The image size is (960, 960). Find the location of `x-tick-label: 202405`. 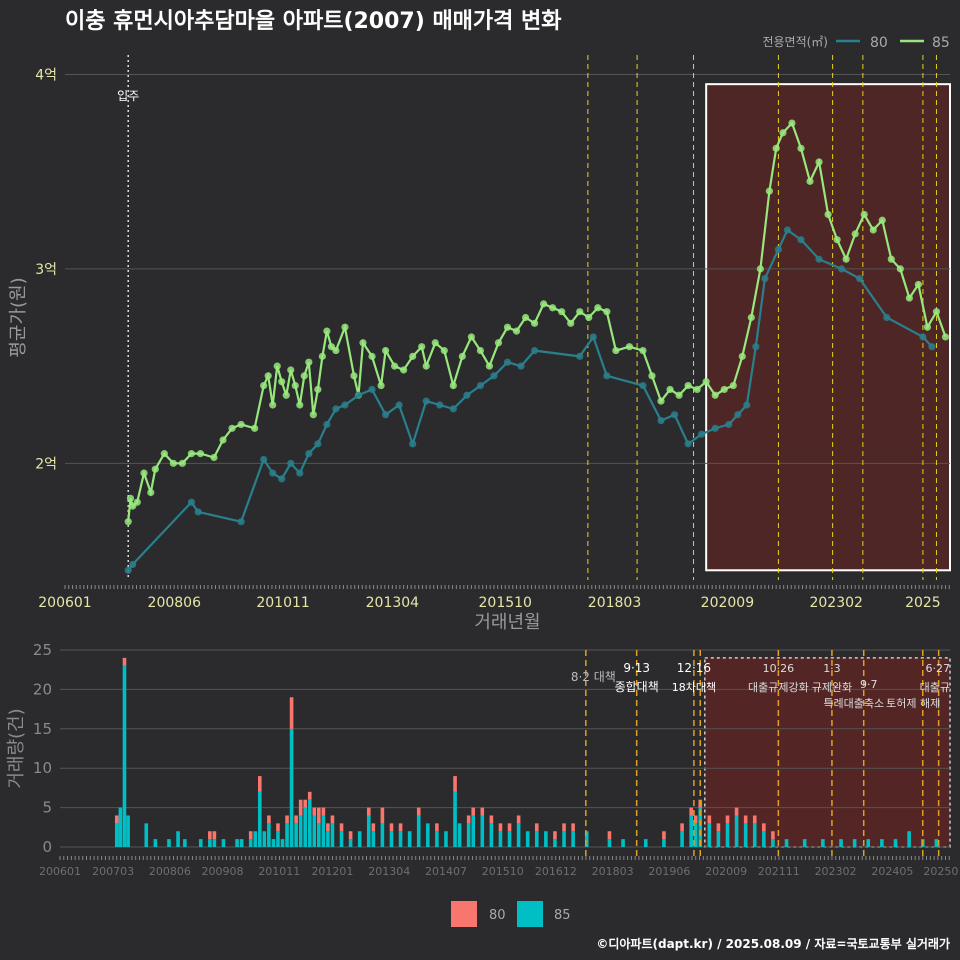

x-tick-label: 202405 is located at coordinates (892, 871).